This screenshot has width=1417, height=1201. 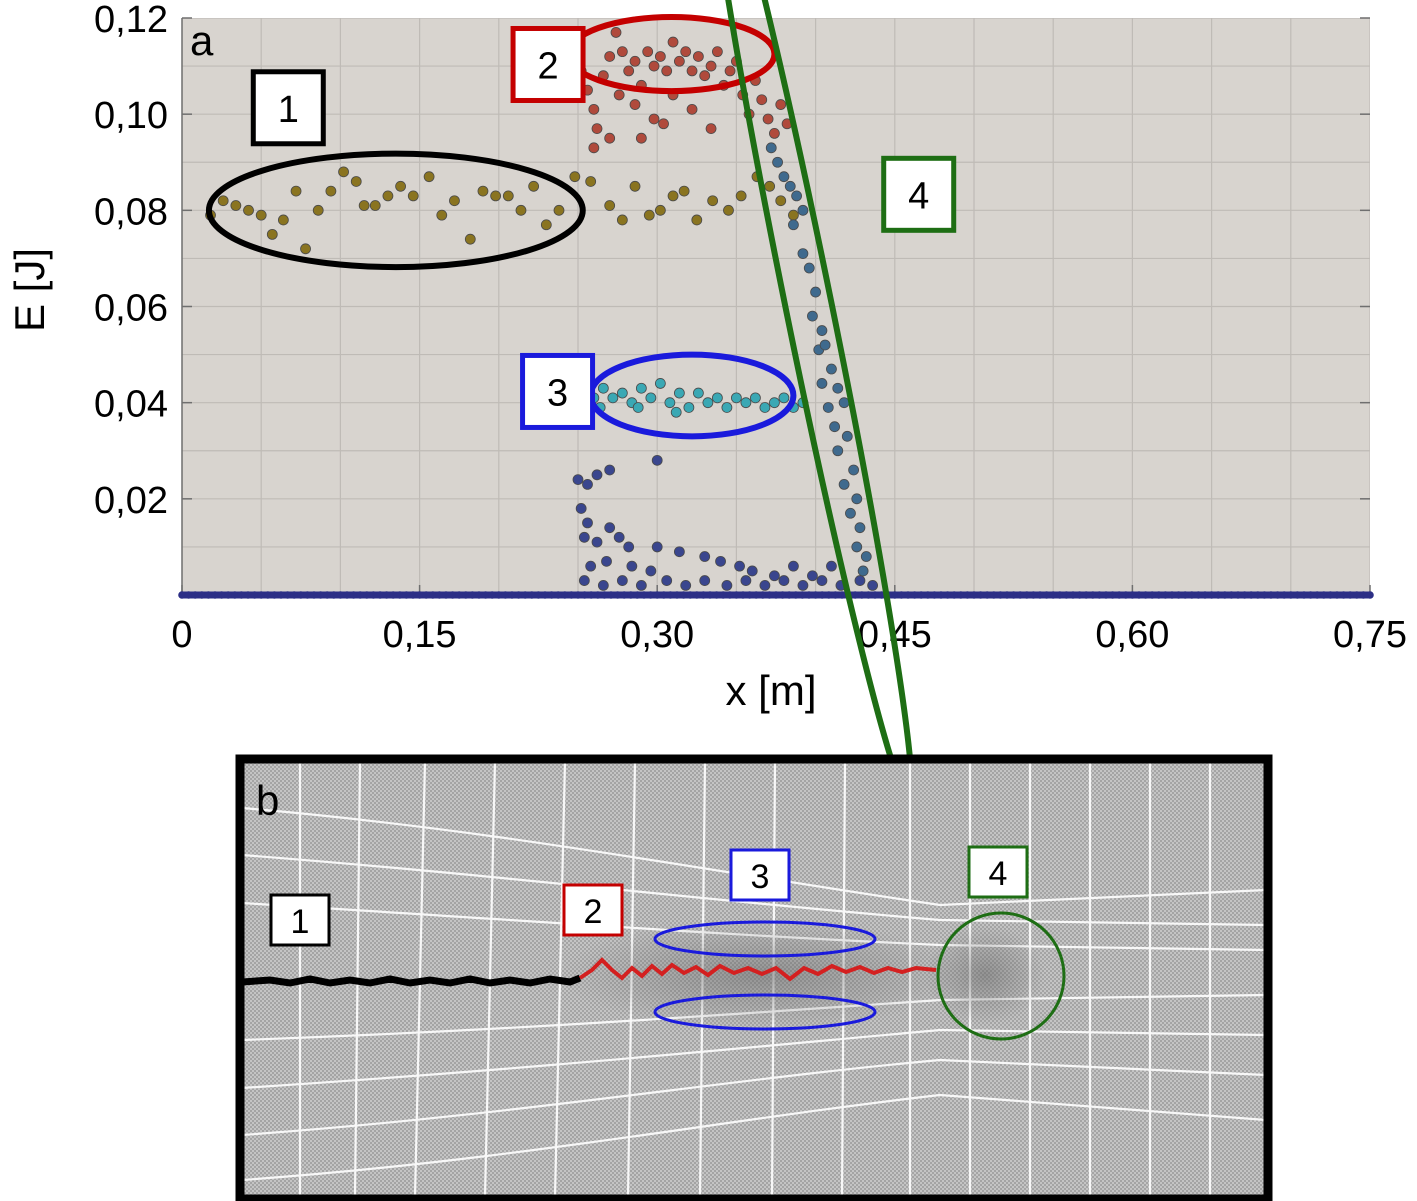 I want to click on region-label-4: 4, so click(x=918, y=196).